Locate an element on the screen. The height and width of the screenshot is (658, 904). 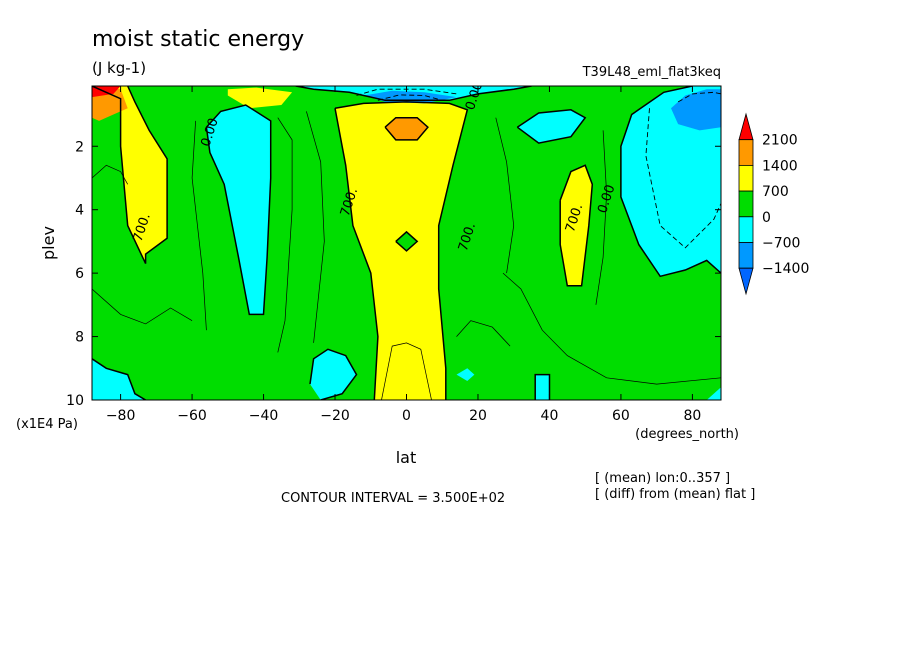
colorbar-label-0: 2100 is located at coordinates (780, 141).